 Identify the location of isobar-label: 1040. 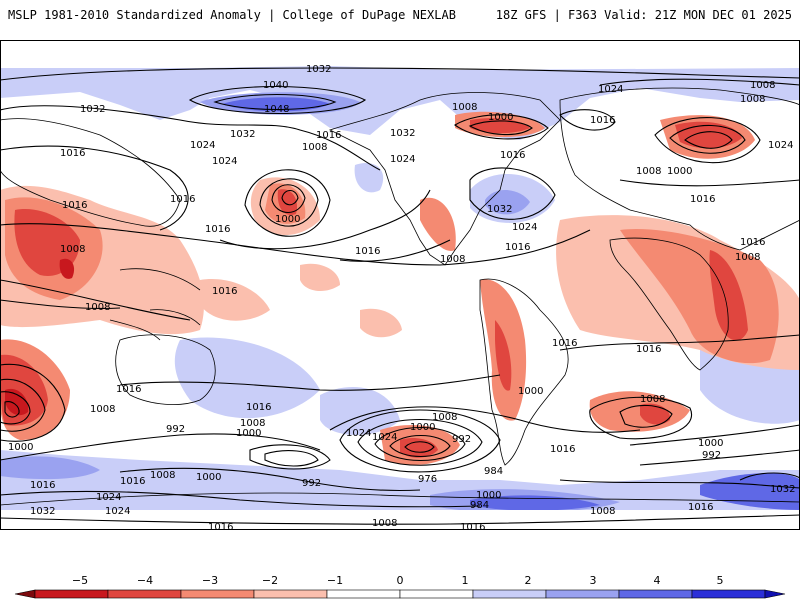
(275, 85).